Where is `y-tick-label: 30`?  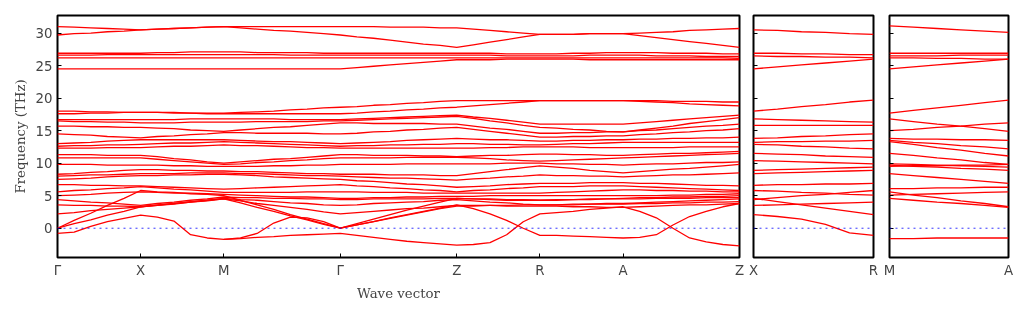
y-tick-label: 30 is located at coordinates (44, 34).